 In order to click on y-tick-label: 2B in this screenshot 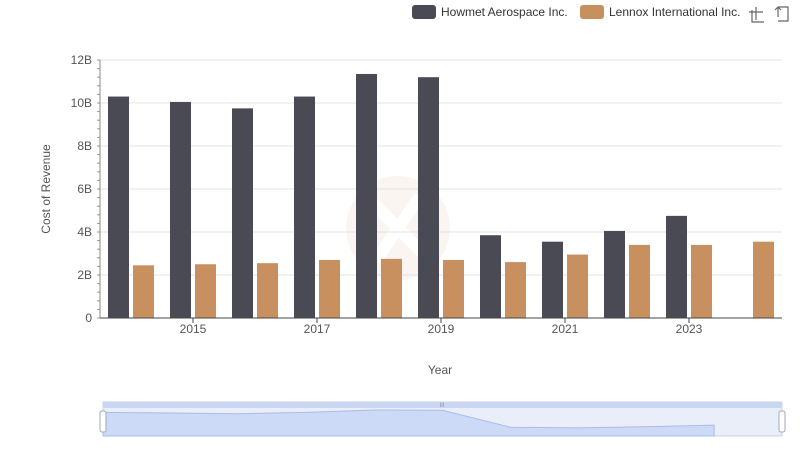, I will do `click(84, 275)`.